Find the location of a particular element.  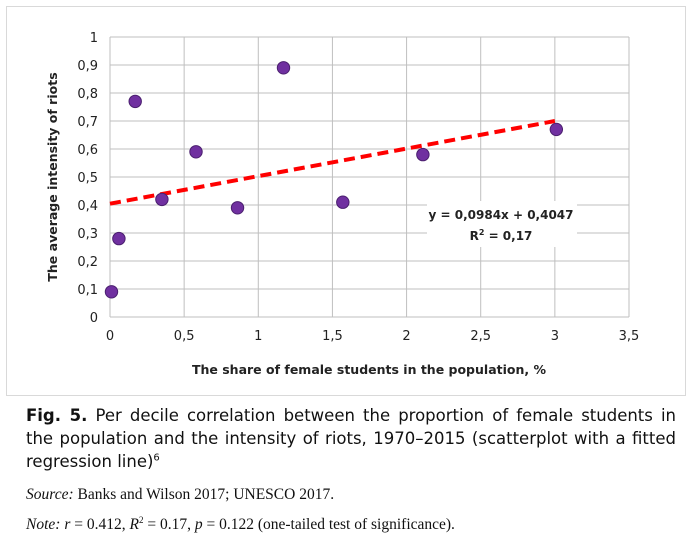

note-R2-value: = 0.17, is located at coordinates (169, 525).